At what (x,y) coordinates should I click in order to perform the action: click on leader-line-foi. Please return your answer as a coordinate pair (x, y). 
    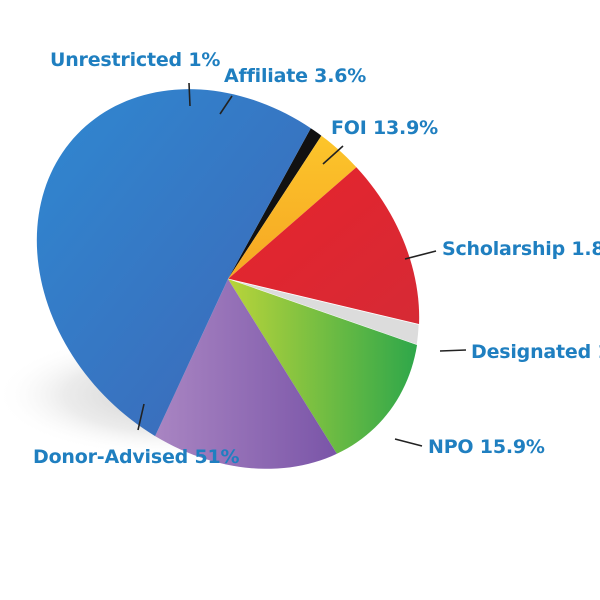
    Looking at the image, I should click on (333, 155).